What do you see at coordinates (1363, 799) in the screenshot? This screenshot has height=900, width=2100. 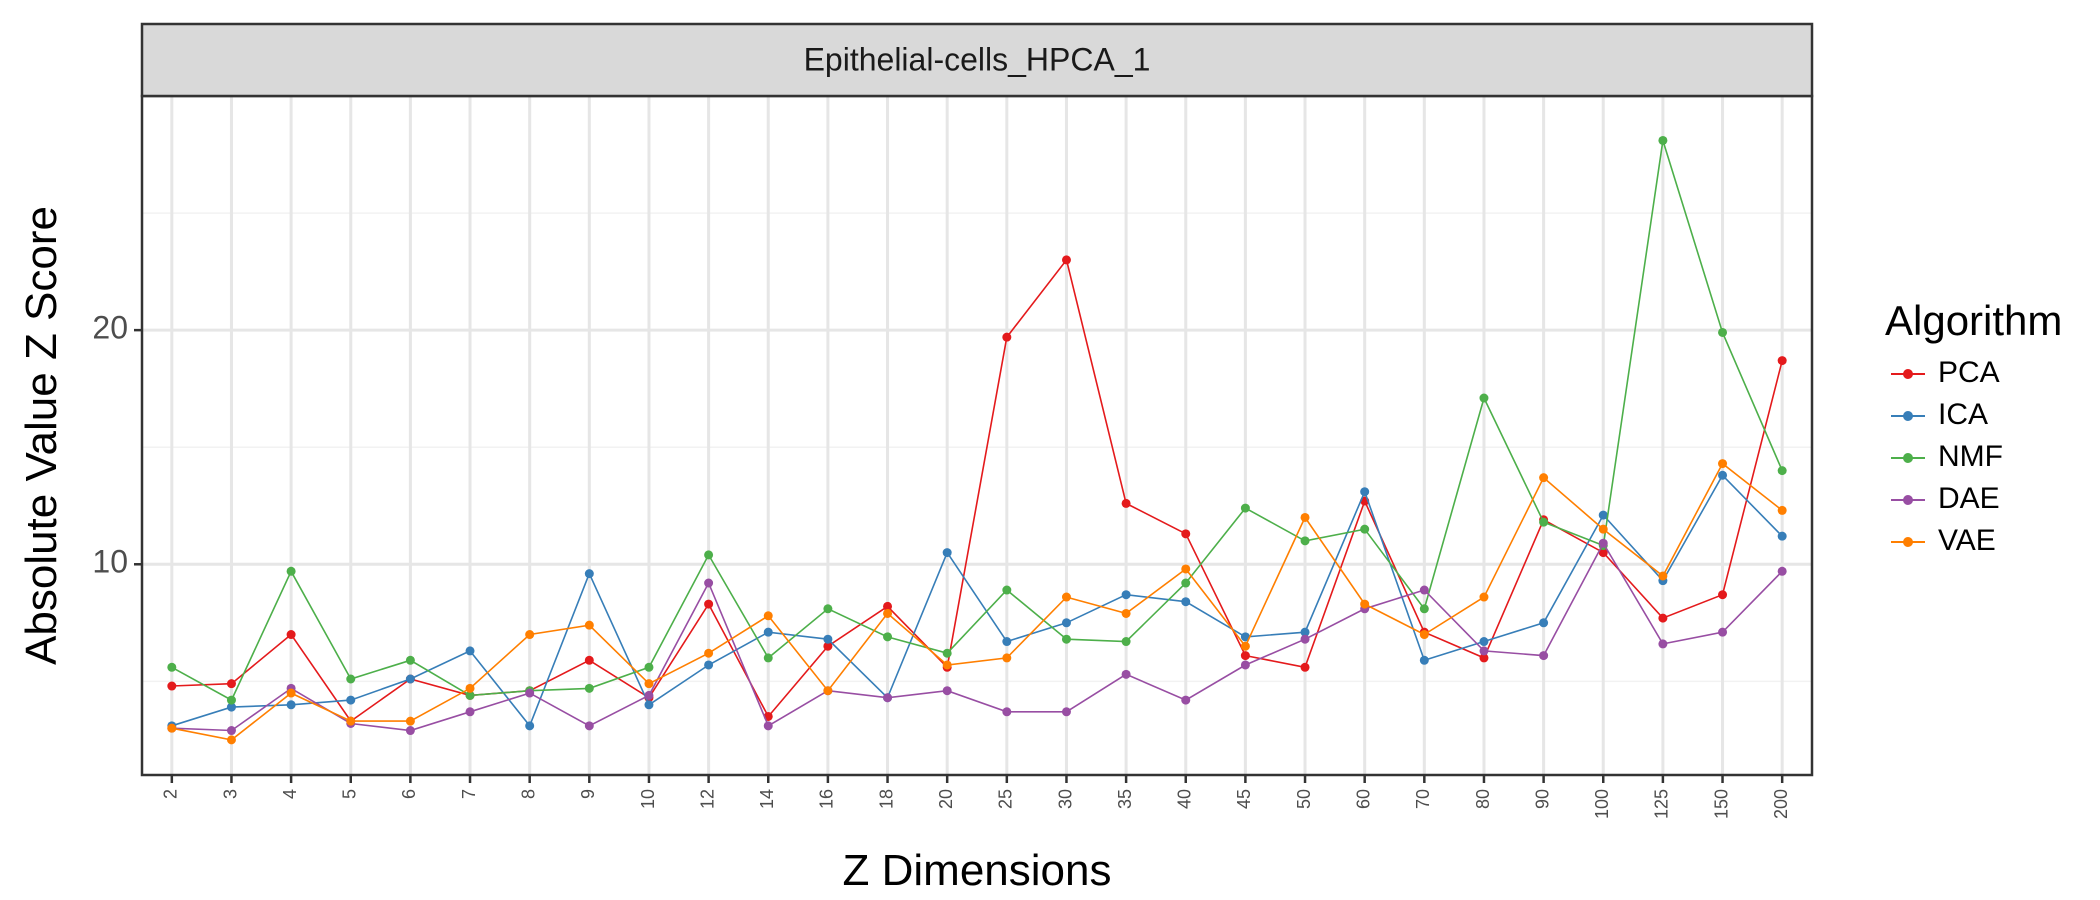 I see `x-tick-label: 60` at bounding box center [1363, 799].